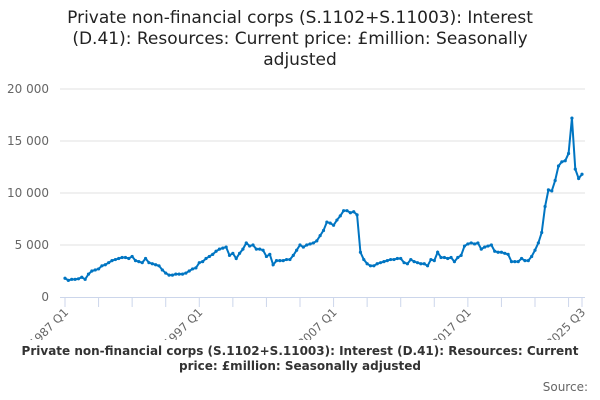 The width and height of the screenshot is (600, 400). What do you see at coordinates (451, 322) in the screenshot?
I see `x-tick-label: 2017 Q1` at bounding box center [451, 322].